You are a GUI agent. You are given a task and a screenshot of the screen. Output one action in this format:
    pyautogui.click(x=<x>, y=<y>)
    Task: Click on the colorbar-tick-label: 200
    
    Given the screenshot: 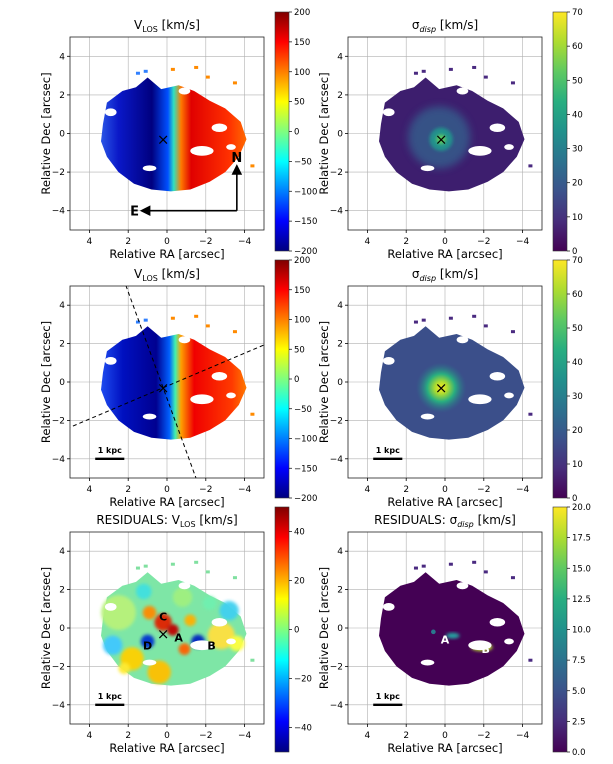 What is the action you would take?
    pyautogui.click(x=302, y=261)
    